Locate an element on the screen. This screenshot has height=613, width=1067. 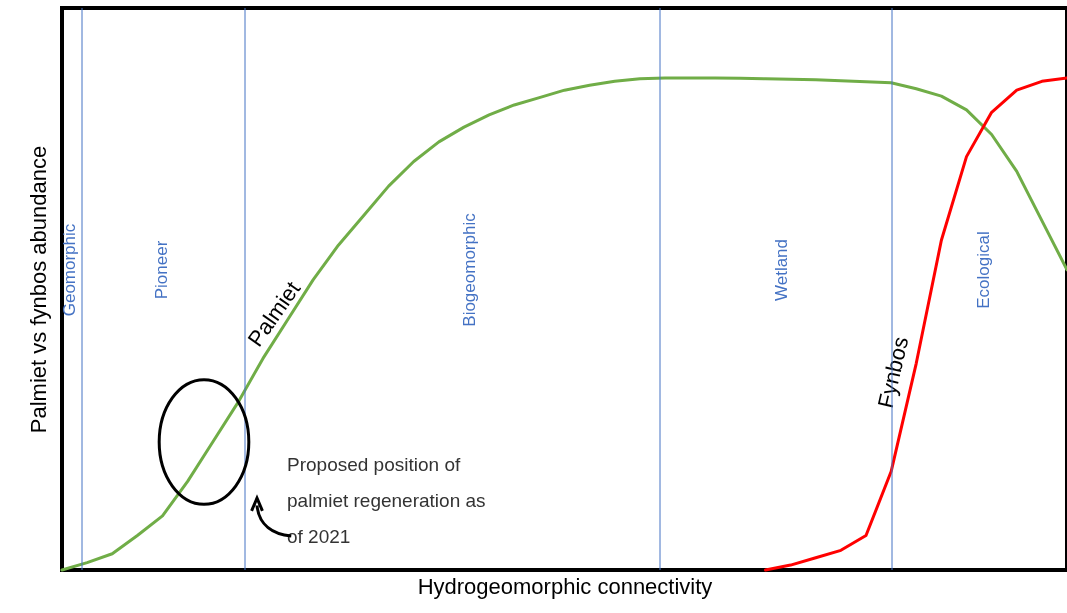
annotation: Ecological is located at coordinates (983, 270).